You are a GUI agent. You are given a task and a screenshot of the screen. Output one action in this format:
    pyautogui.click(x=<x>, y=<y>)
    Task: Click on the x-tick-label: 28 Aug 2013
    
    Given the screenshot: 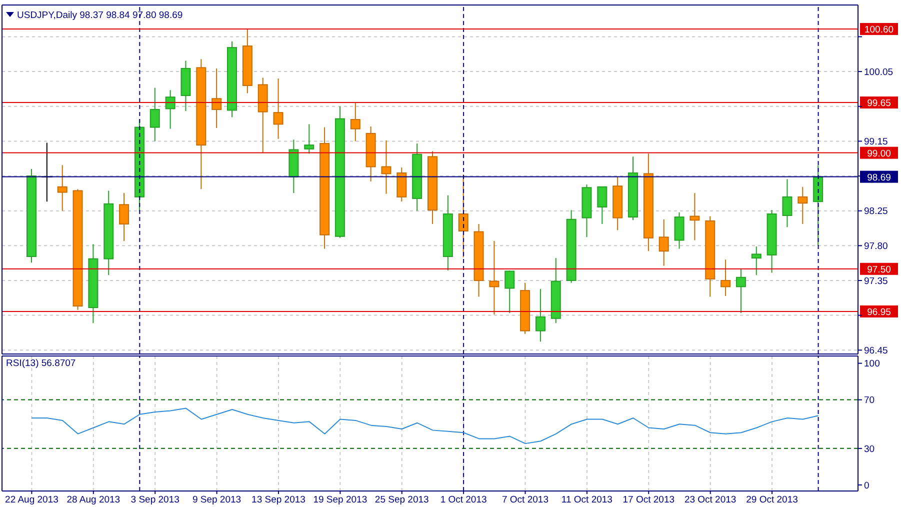 What is the action you would take?
    pyautogui.click(x=93, y=500)
    